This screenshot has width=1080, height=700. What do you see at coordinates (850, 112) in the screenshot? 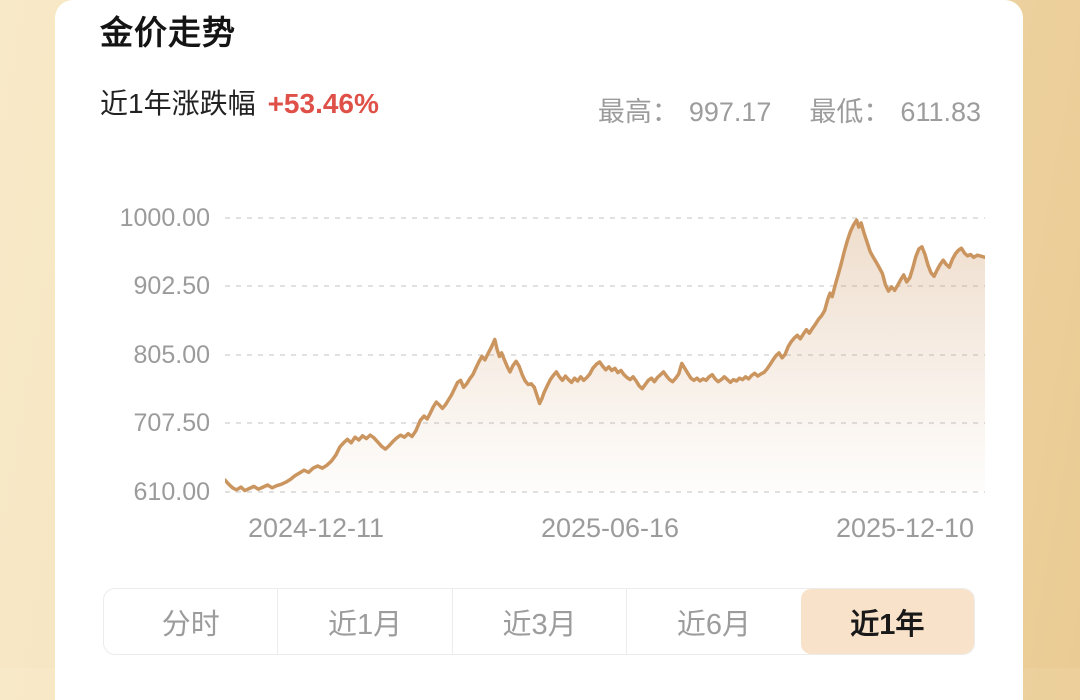
I see `low-label: 最低：` at bounding box center [850, 112].